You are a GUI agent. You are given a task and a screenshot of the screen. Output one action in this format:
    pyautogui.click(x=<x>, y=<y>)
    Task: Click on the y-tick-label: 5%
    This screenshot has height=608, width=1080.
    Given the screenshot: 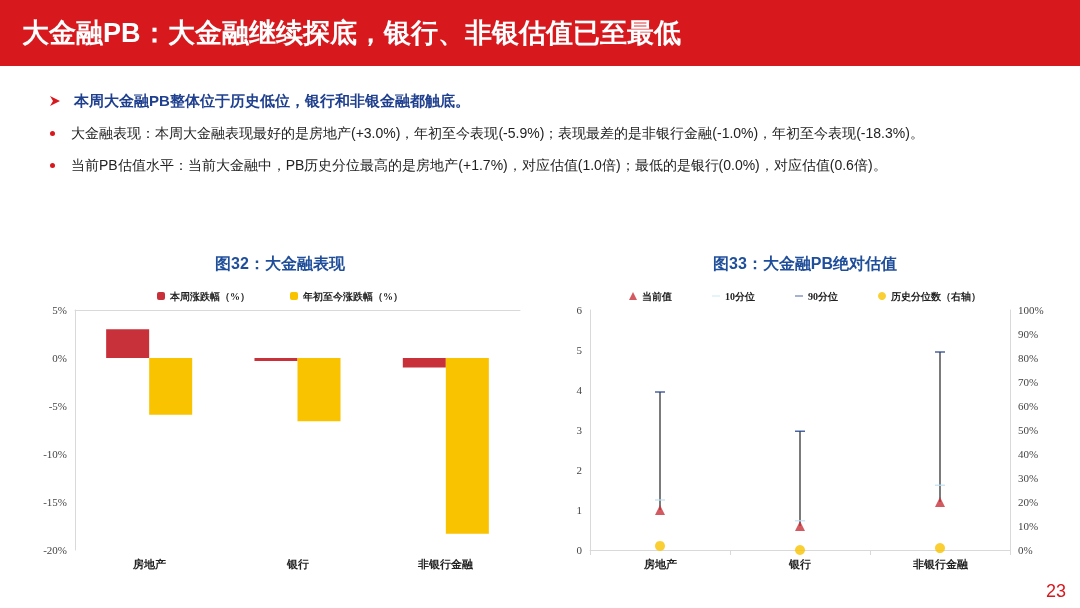 What is the action you would take?
    pyautogui.click(x=59, y=310)
    